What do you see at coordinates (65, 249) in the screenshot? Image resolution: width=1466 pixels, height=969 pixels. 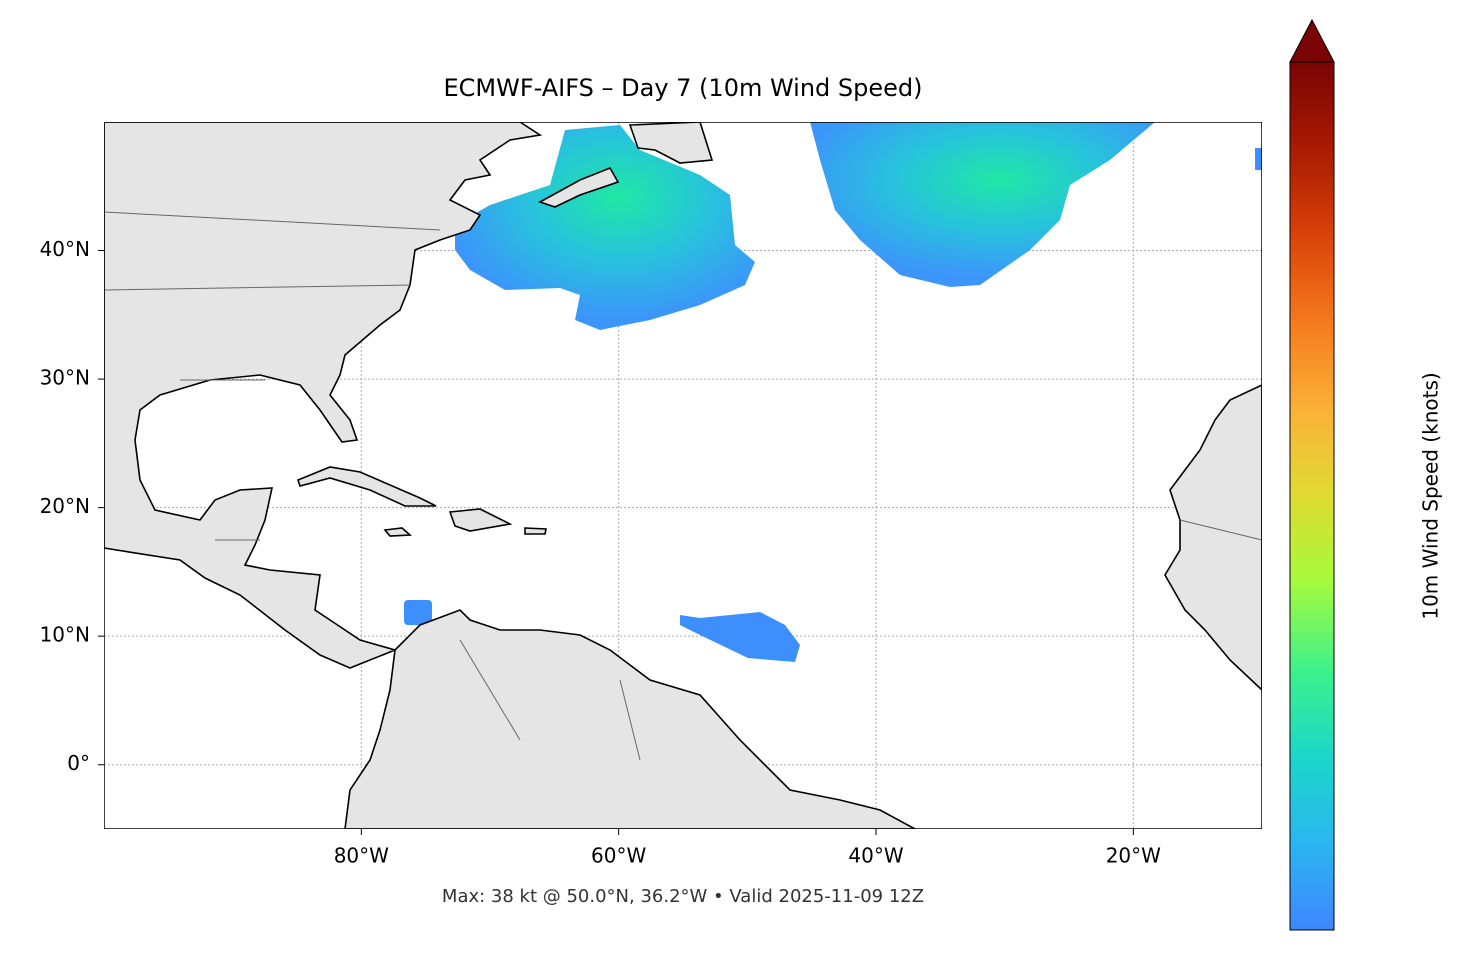 I see `y-tick-label: 40°N` at bounding box center [65, 249].